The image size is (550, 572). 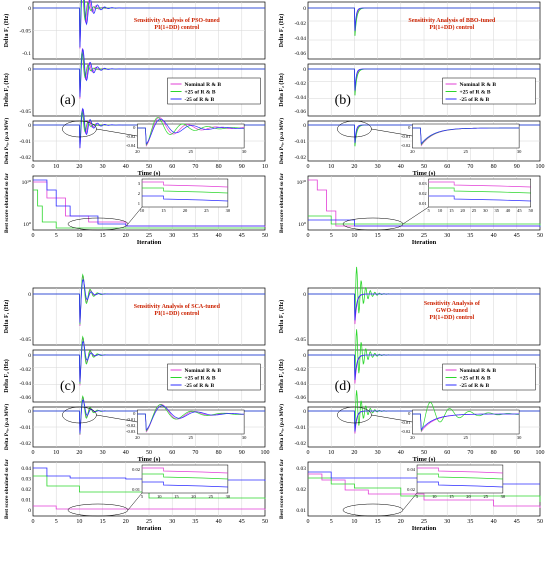 What do you see at coordinates (424, 79) in the screenshot?
I see `df2-series-minus25` at bounding box center [424, 79].